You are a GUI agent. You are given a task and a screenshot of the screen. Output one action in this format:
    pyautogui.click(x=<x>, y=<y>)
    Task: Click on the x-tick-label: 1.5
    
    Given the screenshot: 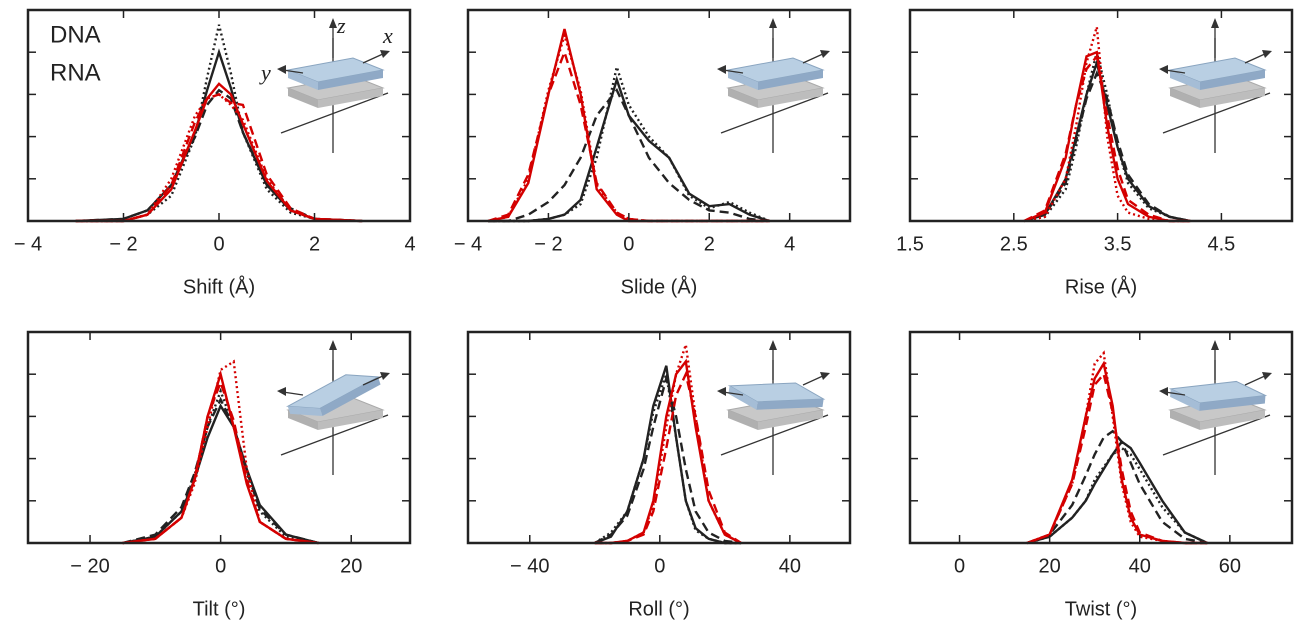 What is the action you would take?
    pyautogui.click(x=910, y=244)
    